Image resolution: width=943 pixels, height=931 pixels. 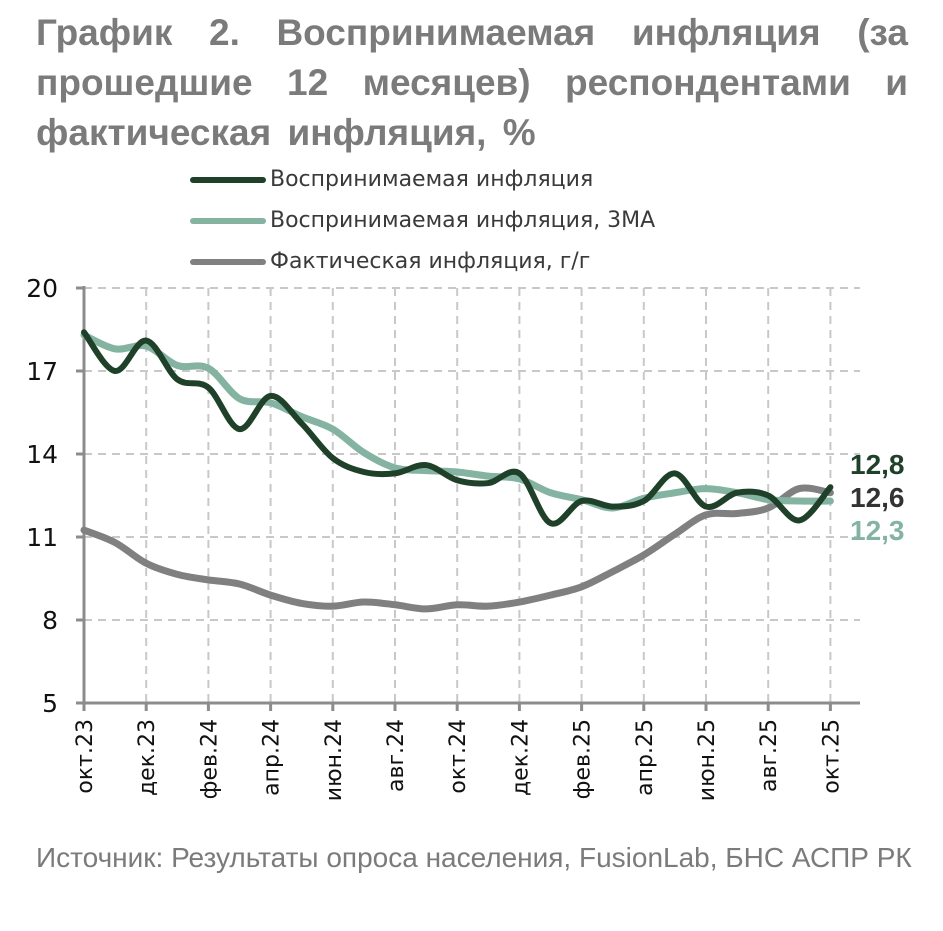 I want to click on x-tick-label: дек.24, so click(x=520, y=757).